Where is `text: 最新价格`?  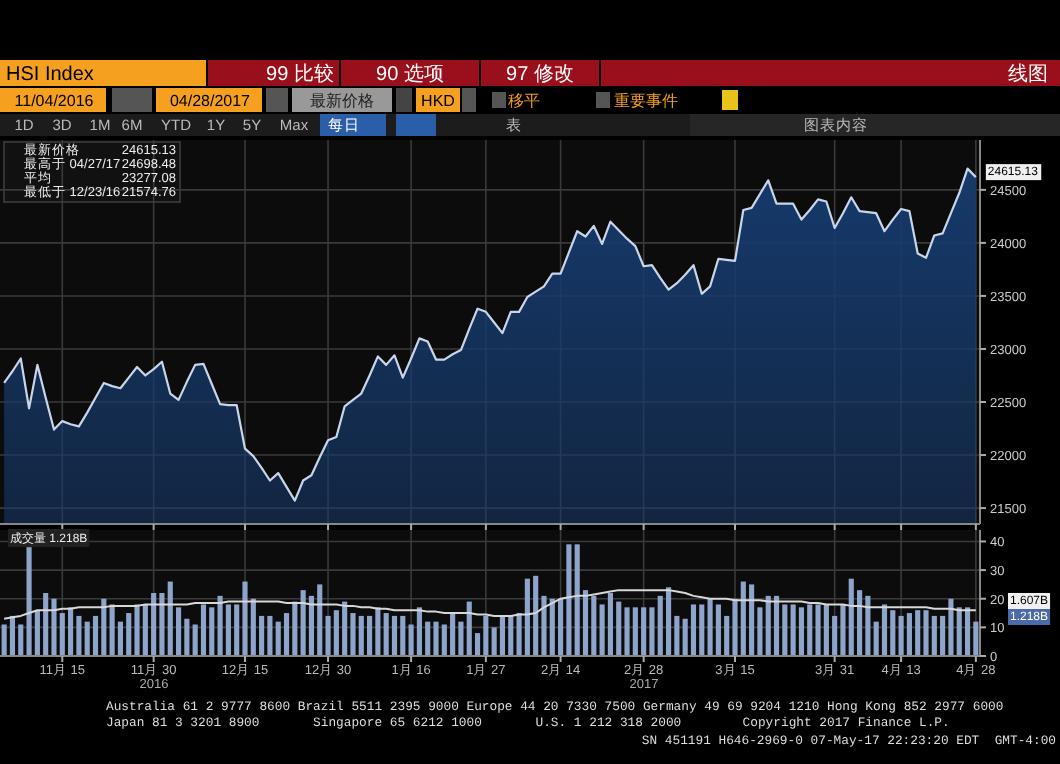
text: 最新价格 is located at coordinates (342, 101).